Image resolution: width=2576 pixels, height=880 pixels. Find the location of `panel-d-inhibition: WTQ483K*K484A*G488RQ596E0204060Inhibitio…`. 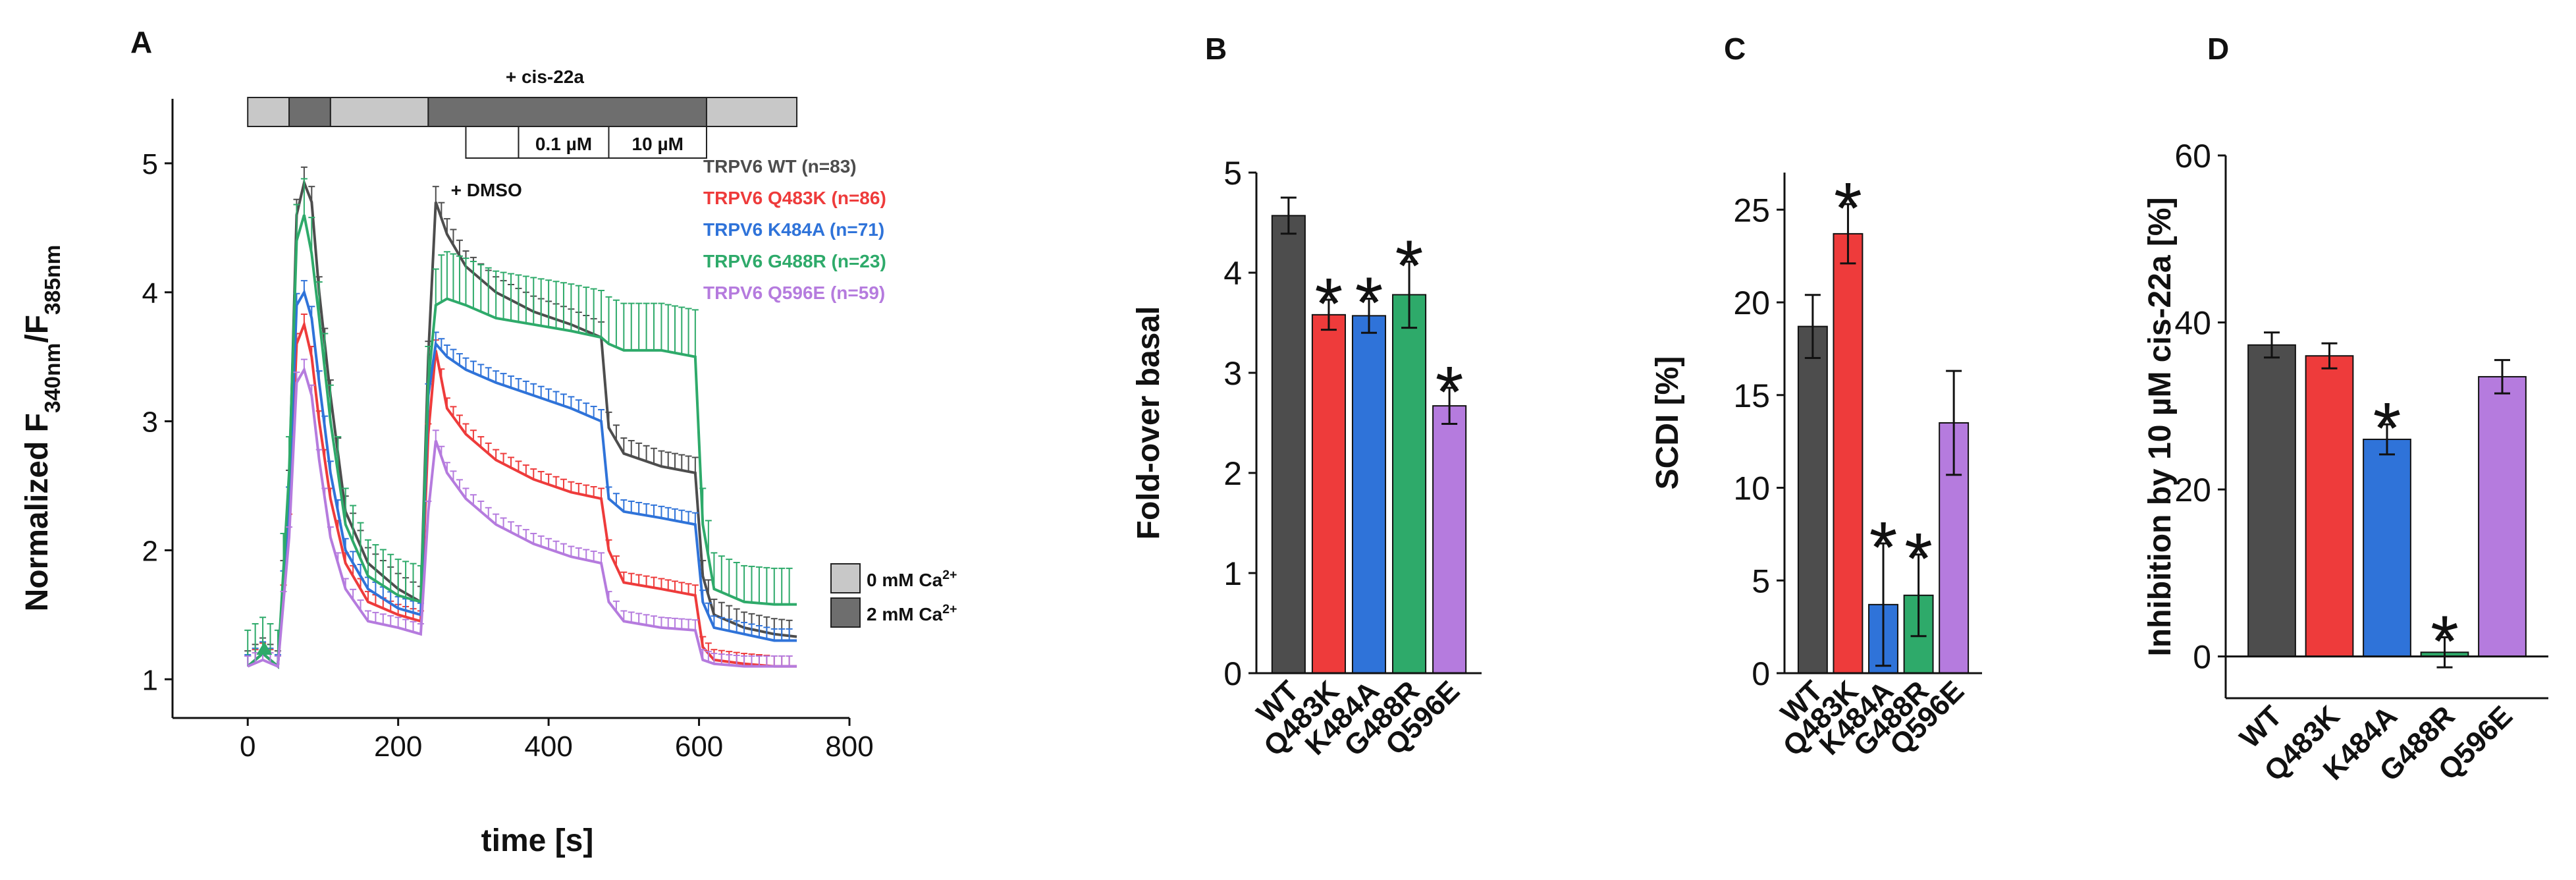

panel-d-inhibition: WTQ483K*K484A*G488RQ596E0204060Inhibitio… is located at coordinates (2345, 463).